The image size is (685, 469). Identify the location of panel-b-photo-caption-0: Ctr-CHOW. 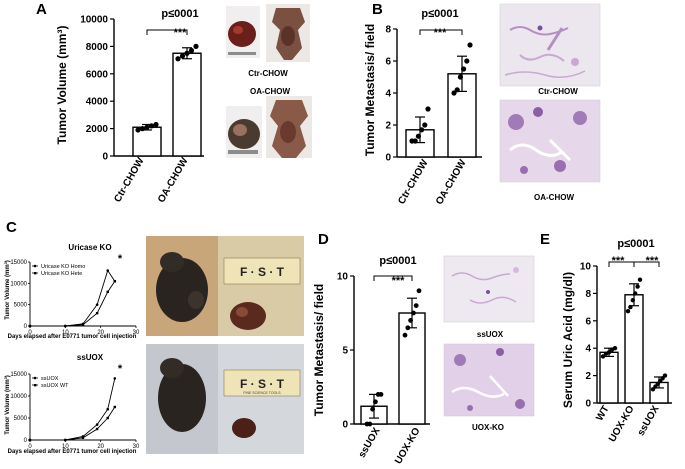
(558, 91).